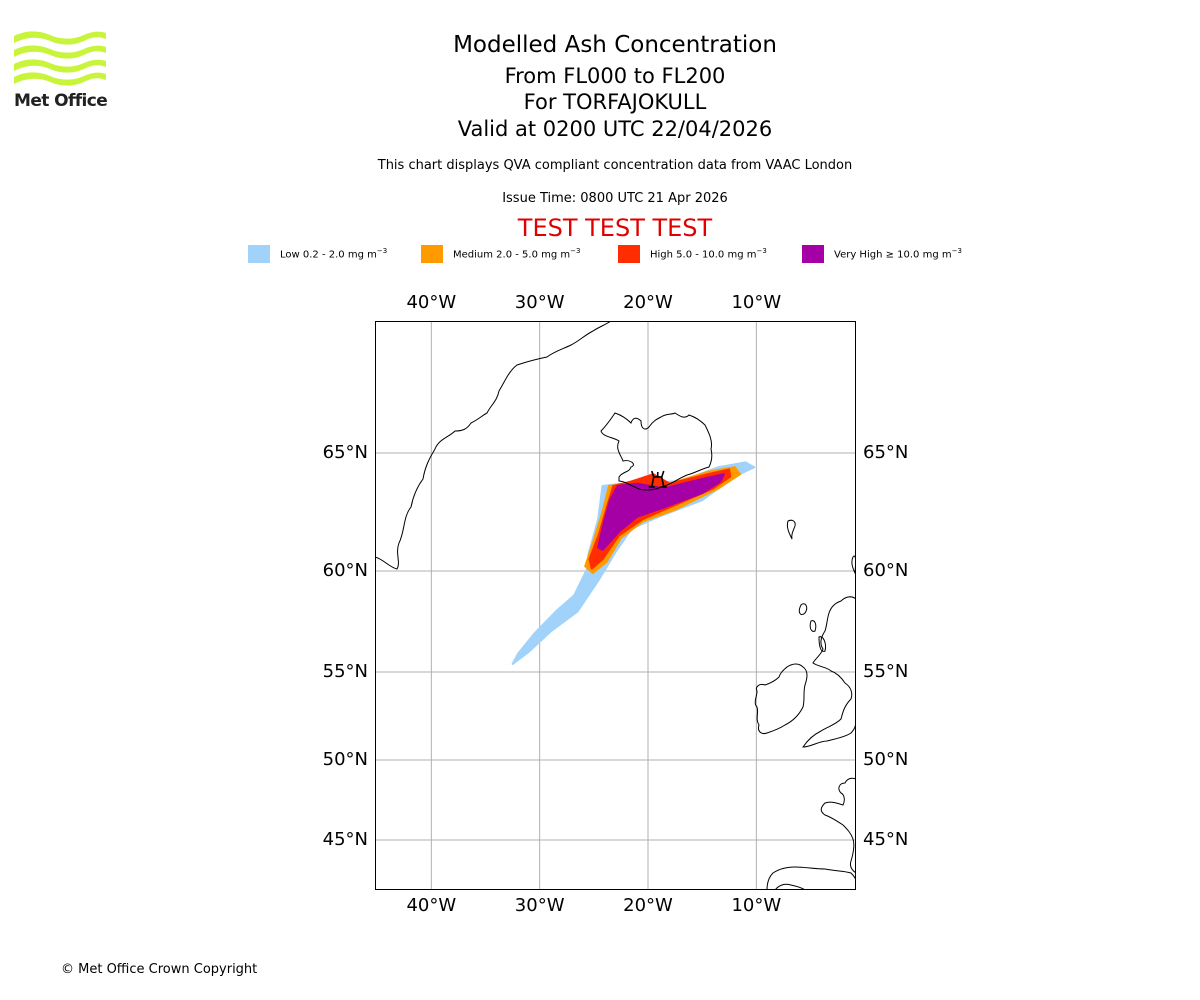  I want to click on volcano-symbol, so click(657, 479).